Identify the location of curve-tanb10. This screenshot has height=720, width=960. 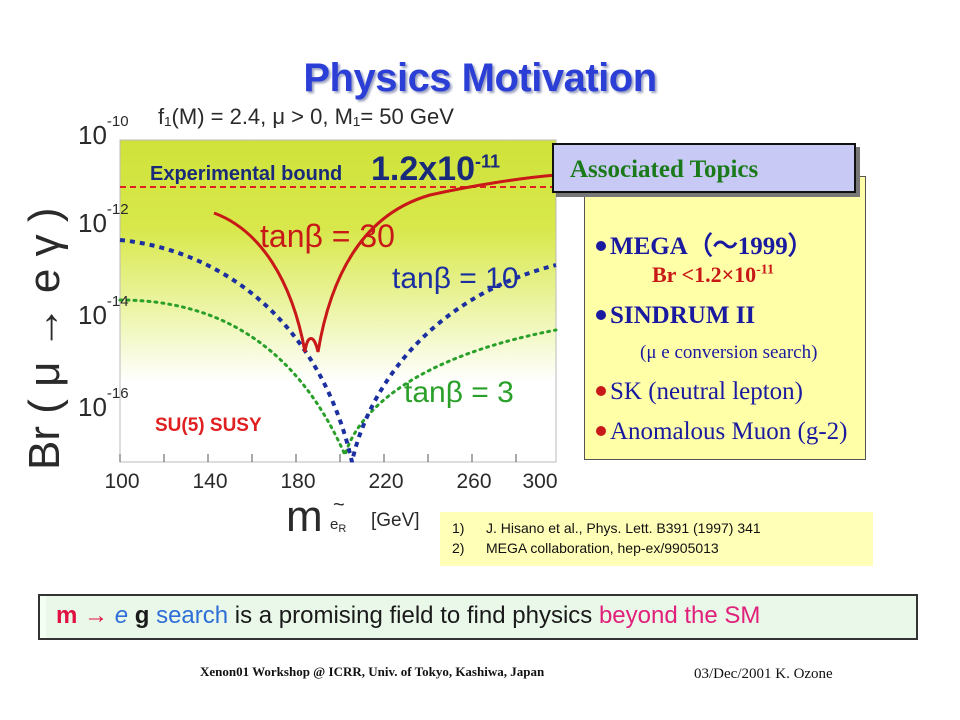
(338, 350).